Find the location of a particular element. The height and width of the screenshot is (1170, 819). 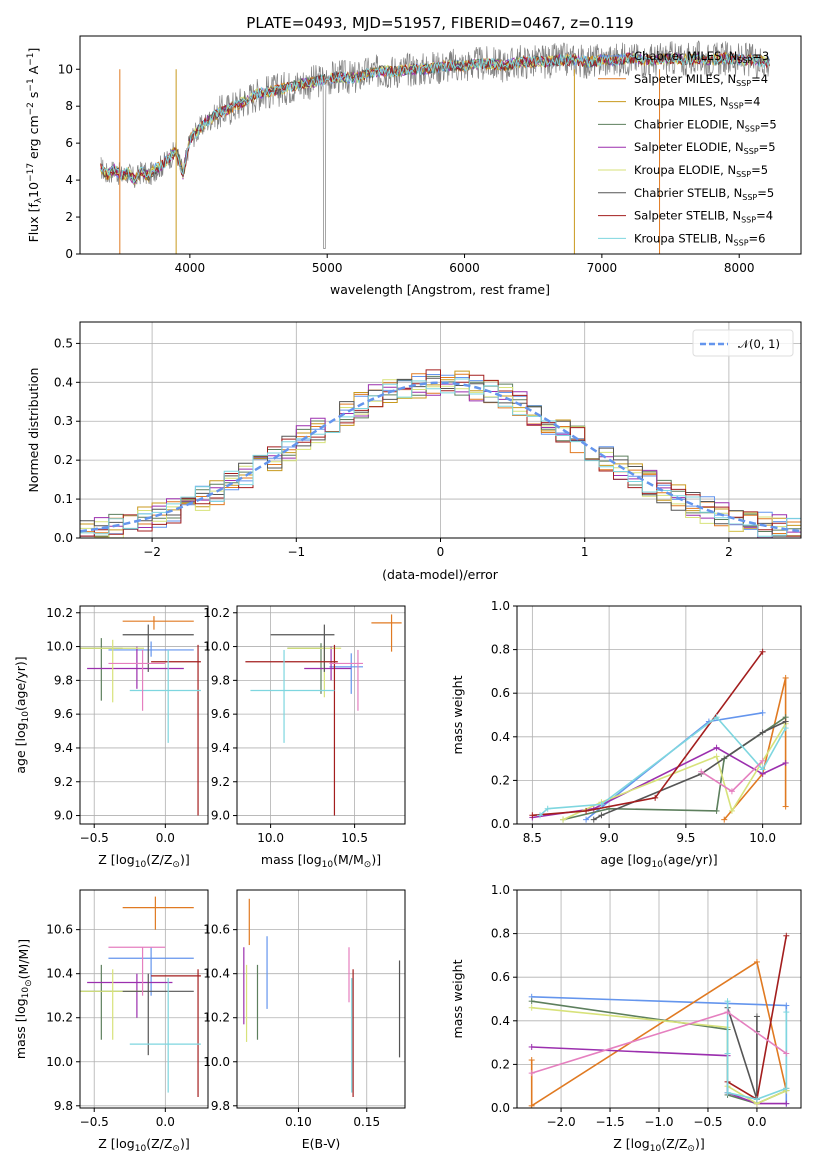

x-tick-label: 0.15 is located at coordinates (366, 1122).